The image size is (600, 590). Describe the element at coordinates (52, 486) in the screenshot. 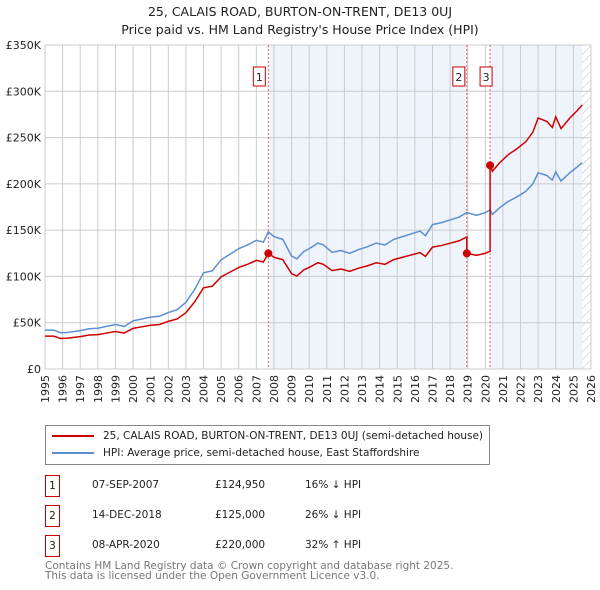

I see `sale-number: 1` at that location.